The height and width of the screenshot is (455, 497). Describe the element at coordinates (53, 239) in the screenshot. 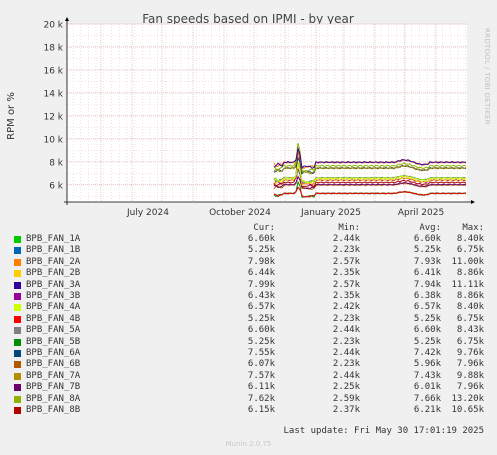

I see `legend-series-name: BPB_FAN_1A` at that location.